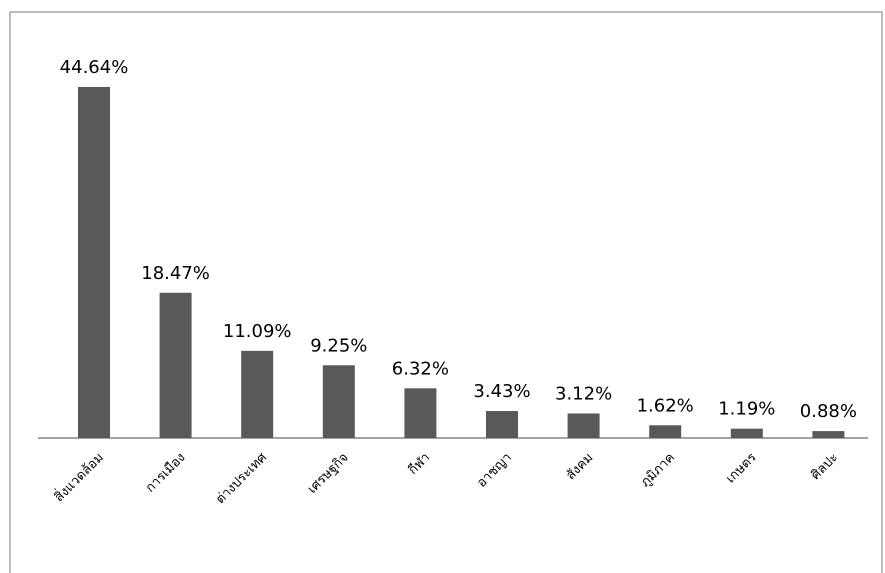 This screenshot has width=885, height=573. Describe the element at coordinates (580, 466) in the screenshot. I see `x-tick-label: สังคม` at that location.